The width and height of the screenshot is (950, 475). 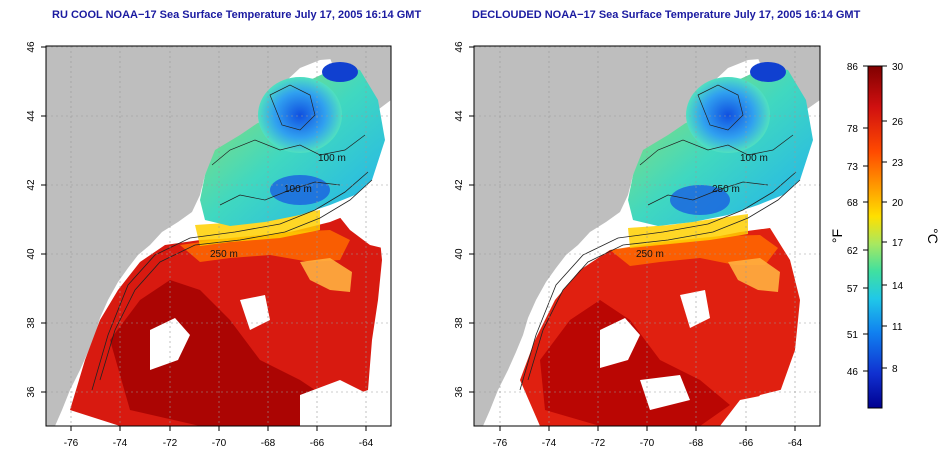 I want to click on right-lon-axis: -76 -74 -72 -70 -68 -66 -64, so click(x=648, y=443).